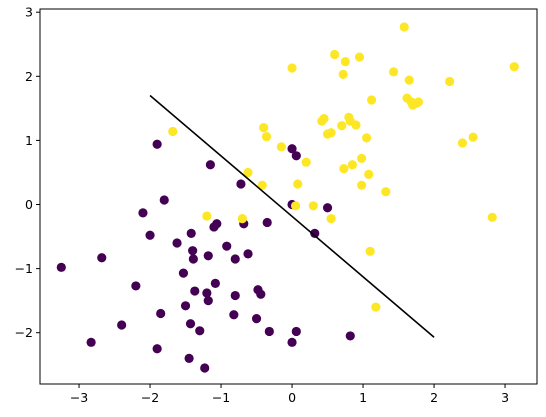 This screenshot has width=546, height=417. I want to click on y-tick-label: −2, so click(24, 332).